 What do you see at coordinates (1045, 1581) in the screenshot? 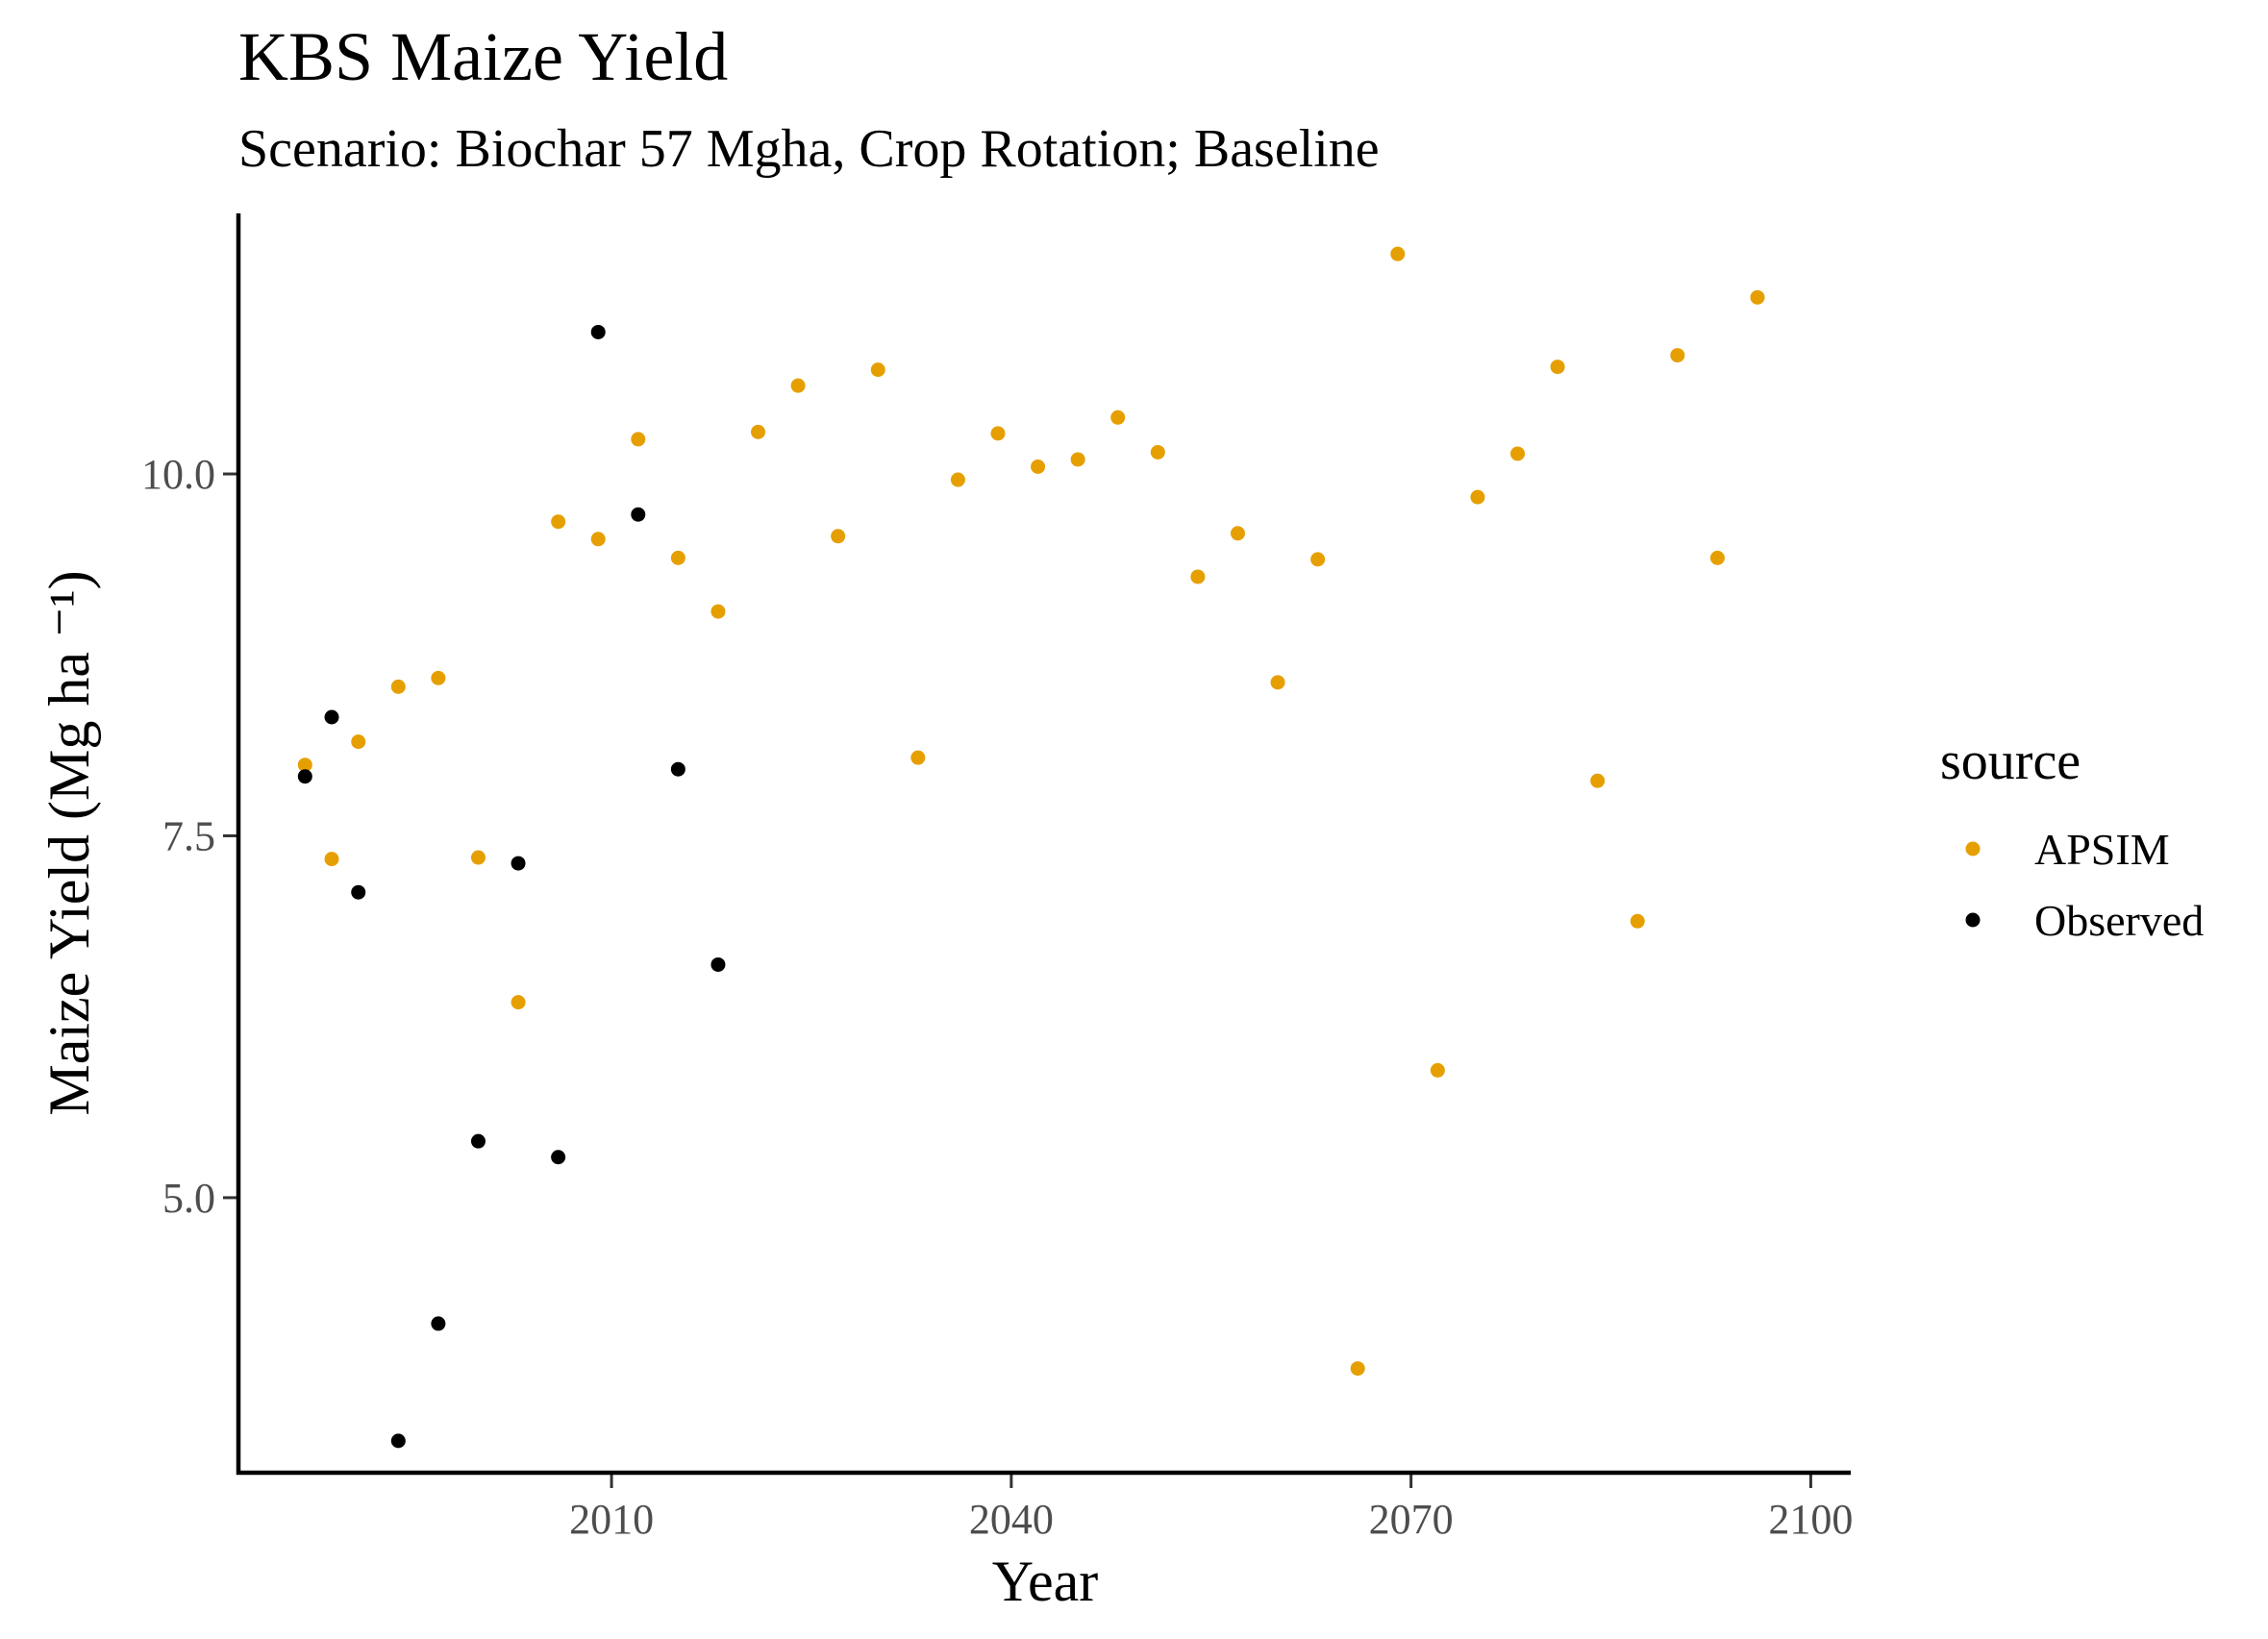
I see `x-axis-title: Year` at bounding box center [1045, 1581].